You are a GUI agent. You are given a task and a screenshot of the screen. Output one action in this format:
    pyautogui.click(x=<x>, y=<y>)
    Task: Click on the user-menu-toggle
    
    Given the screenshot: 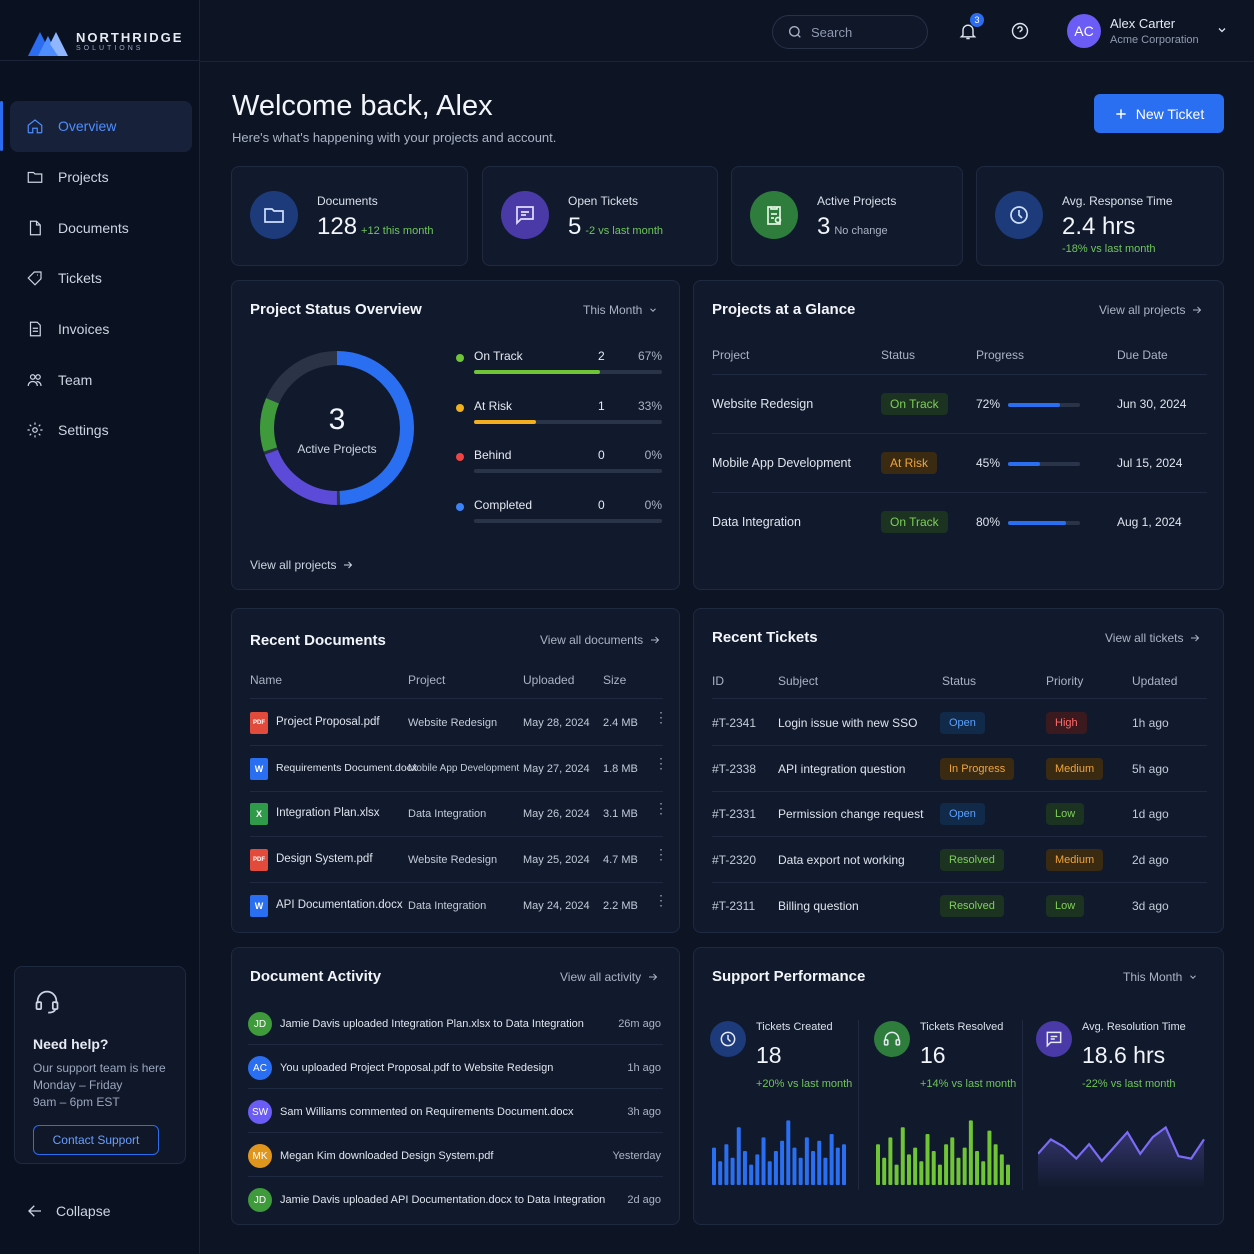 What is the action you would take?
    pyautogui.click(x=1222, y=31)
    